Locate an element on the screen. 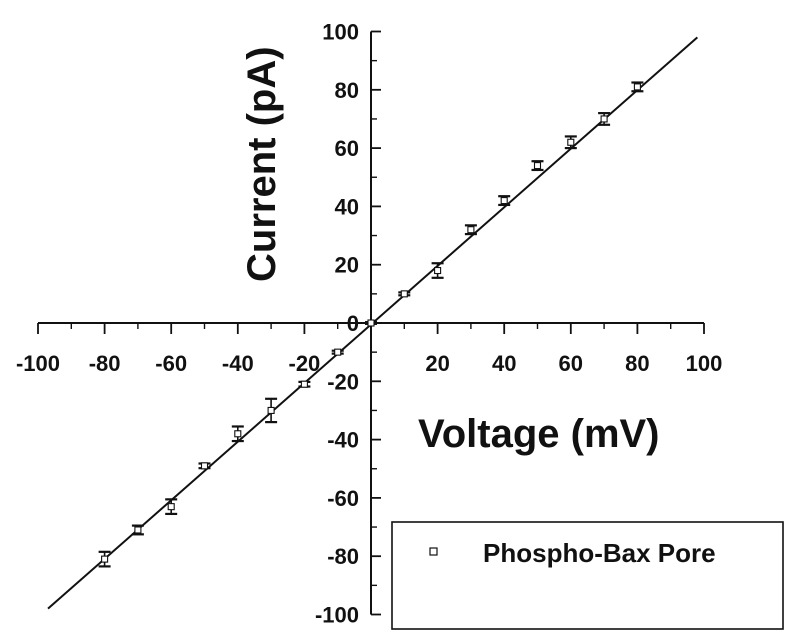 The image size is (791, 637). x-tick-label: 20 is located at coordinates (437, 363).